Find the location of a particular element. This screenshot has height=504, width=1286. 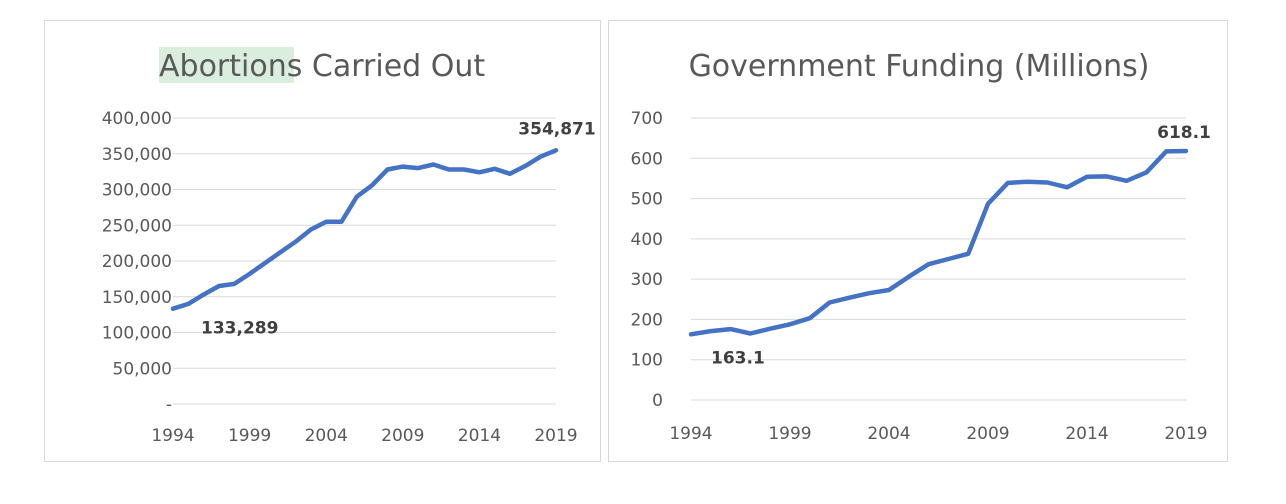

y-tick-label: - is located at coordinates (169, 405).